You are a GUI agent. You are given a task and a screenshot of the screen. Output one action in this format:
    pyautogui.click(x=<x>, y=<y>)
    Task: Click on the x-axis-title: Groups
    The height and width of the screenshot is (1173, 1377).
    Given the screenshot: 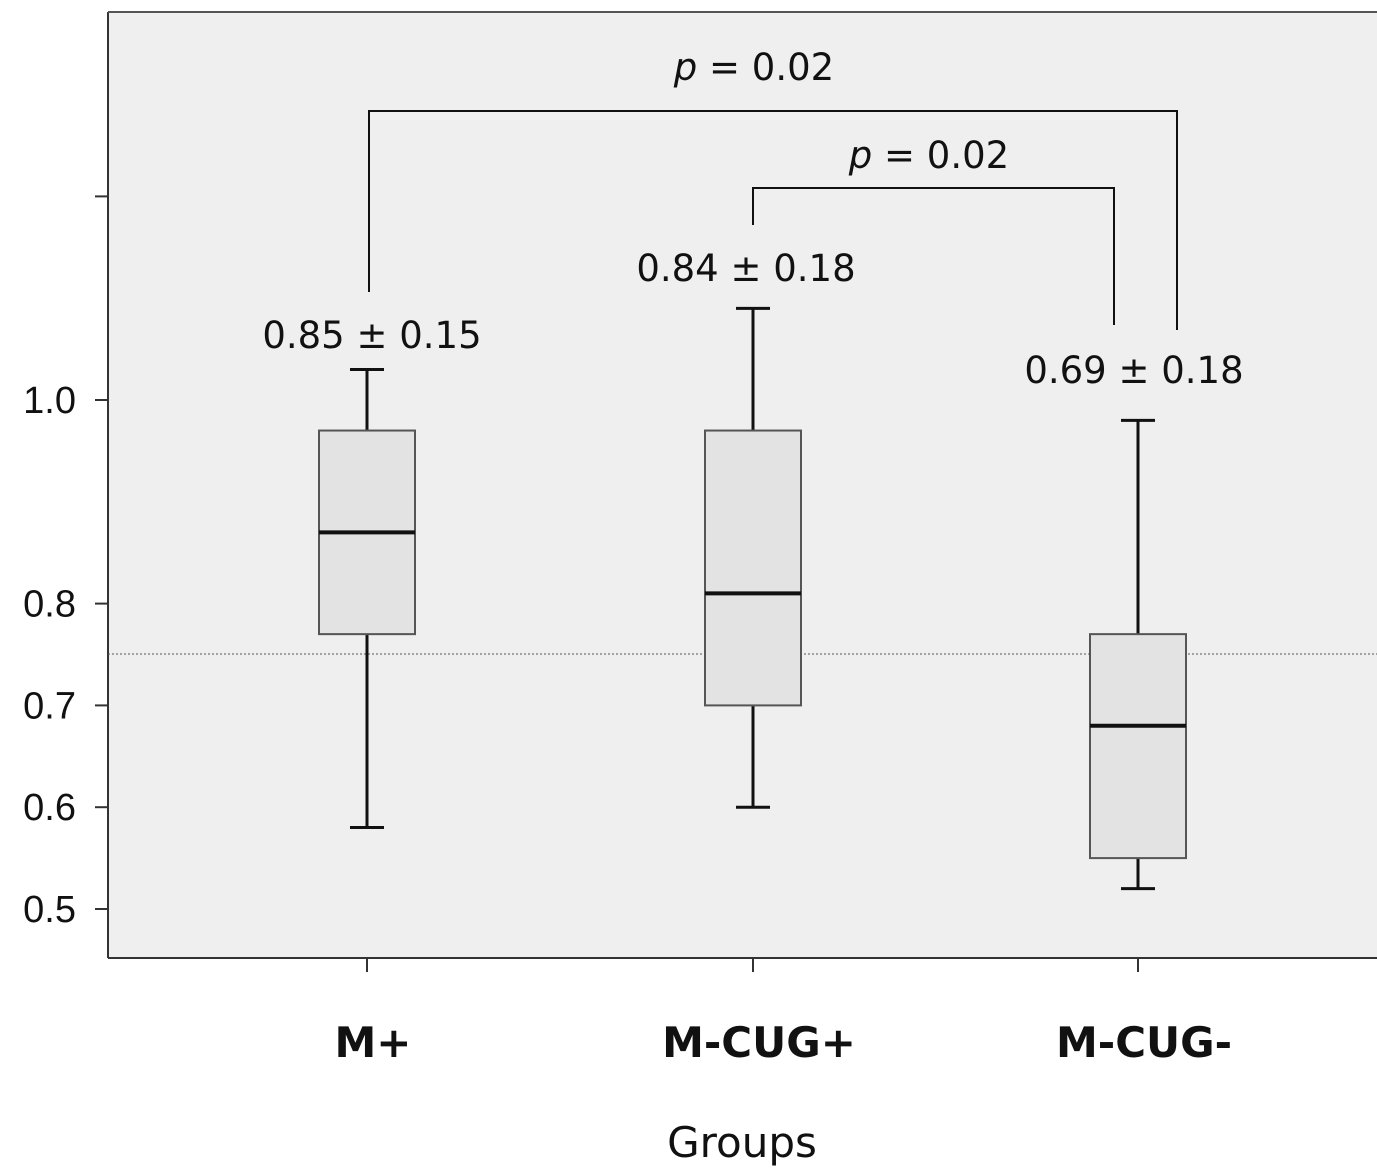 What is the action you would take?
    pyautogui.click(x=742, y=1142)
    